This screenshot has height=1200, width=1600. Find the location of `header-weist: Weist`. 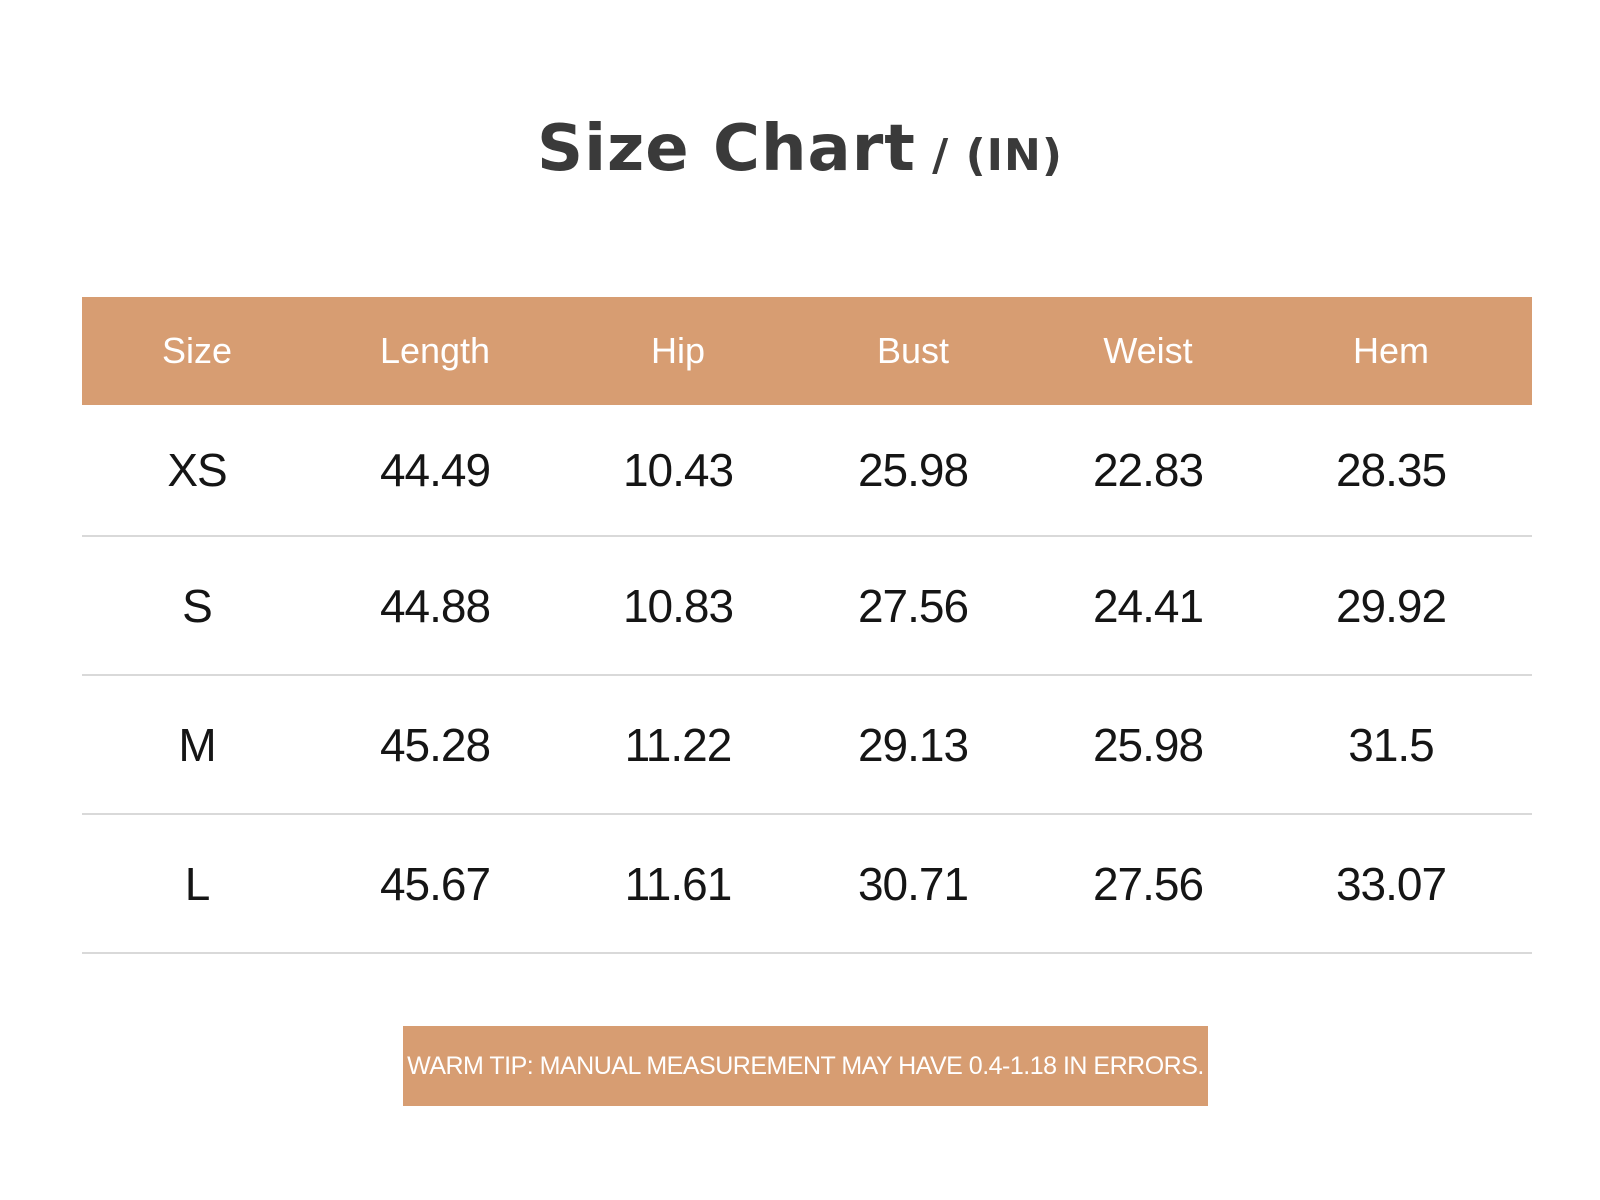

header-weist: Weist is located at coordinates (1148, 350).